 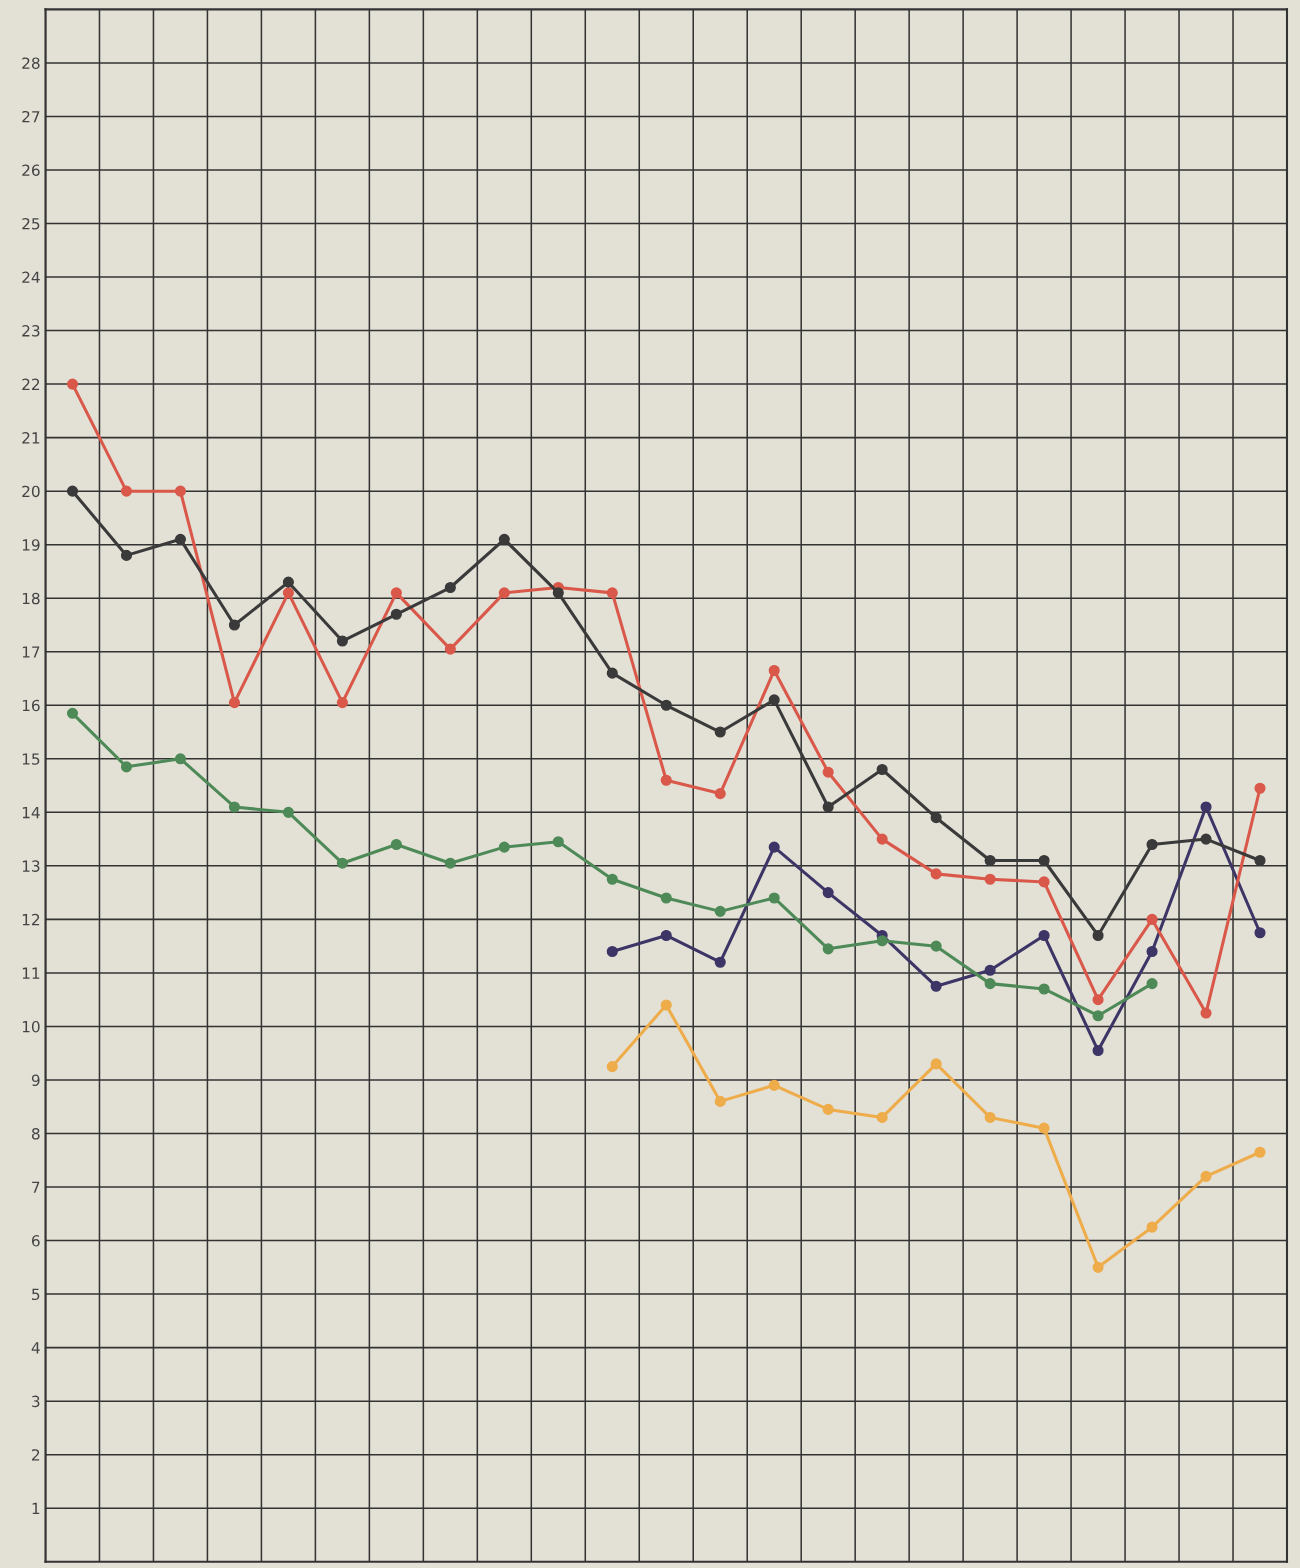 I want to click on y-tick-label: 1, so click(x=36, y=1508).